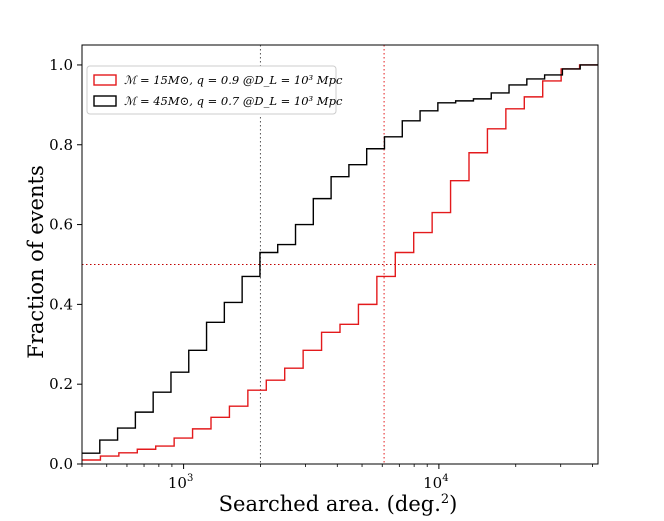 The image size is (664, 521). What do you see at coordinates (61, 464) in the screenshot?
I see `y-tick-label-0: 0.0` at bounding box center [61, 464].